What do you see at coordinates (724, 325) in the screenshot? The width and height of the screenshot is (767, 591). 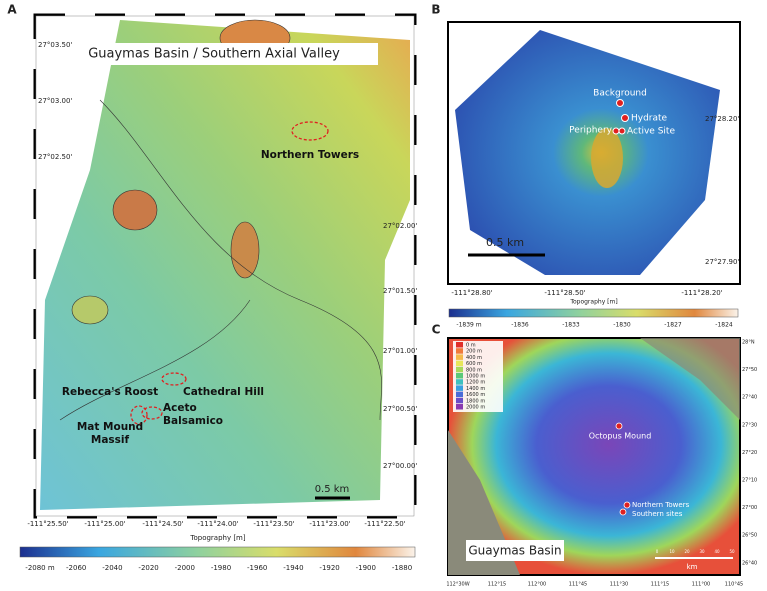 I see `colorbar-tick: -1824` at bounding box center [724, 325].